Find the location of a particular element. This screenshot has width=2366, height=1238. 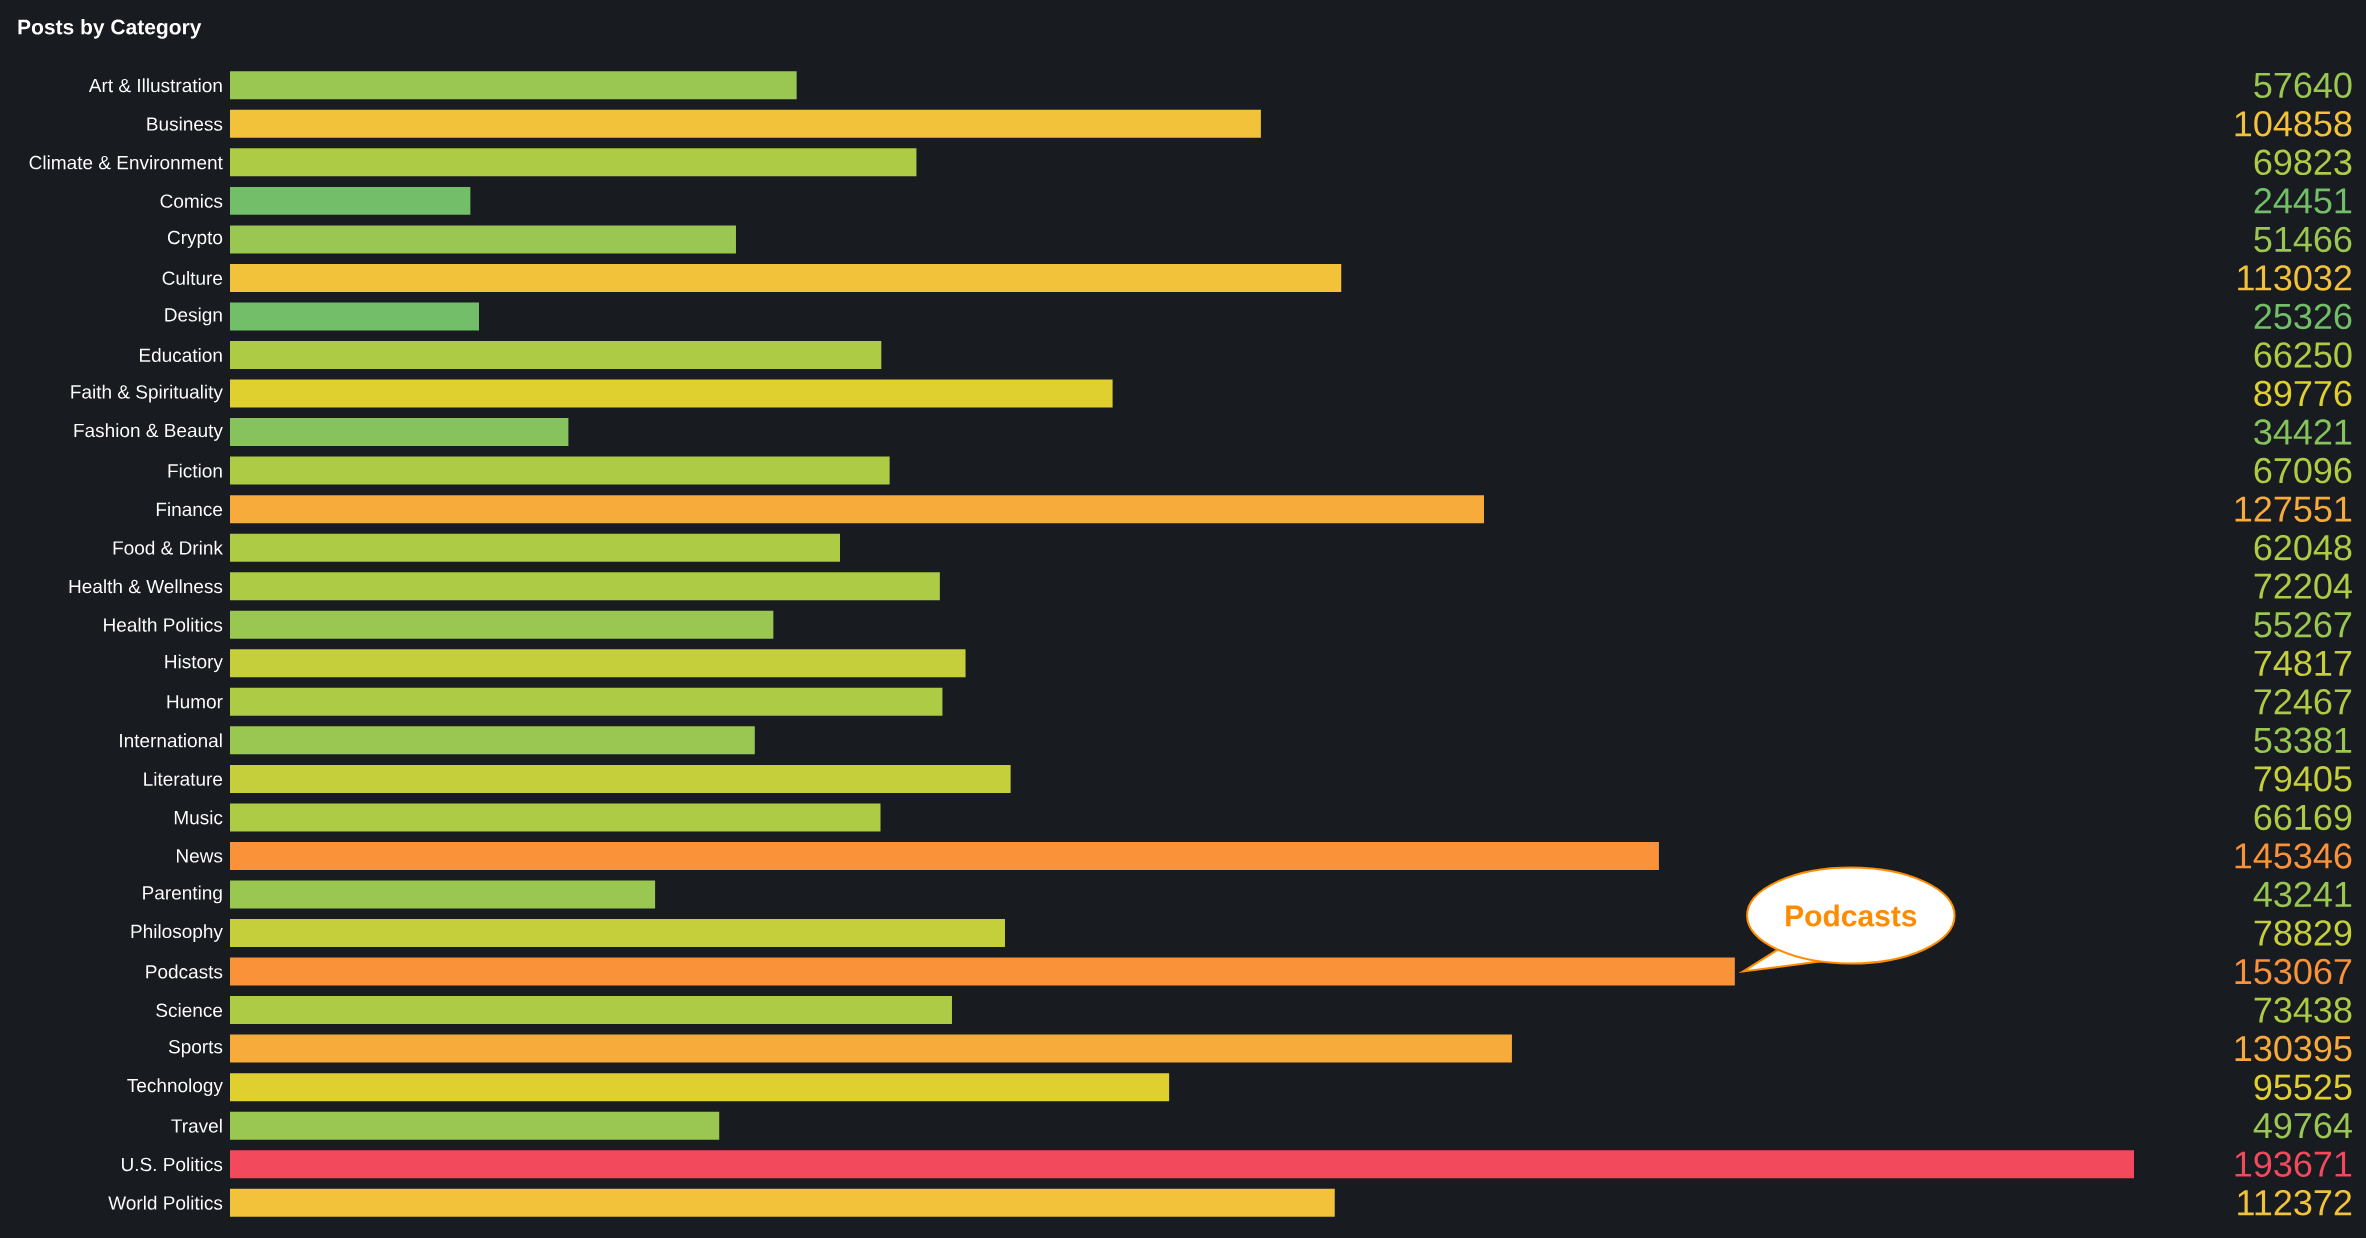

chart-title: Posts by Category is located at coordinates (110, 29).